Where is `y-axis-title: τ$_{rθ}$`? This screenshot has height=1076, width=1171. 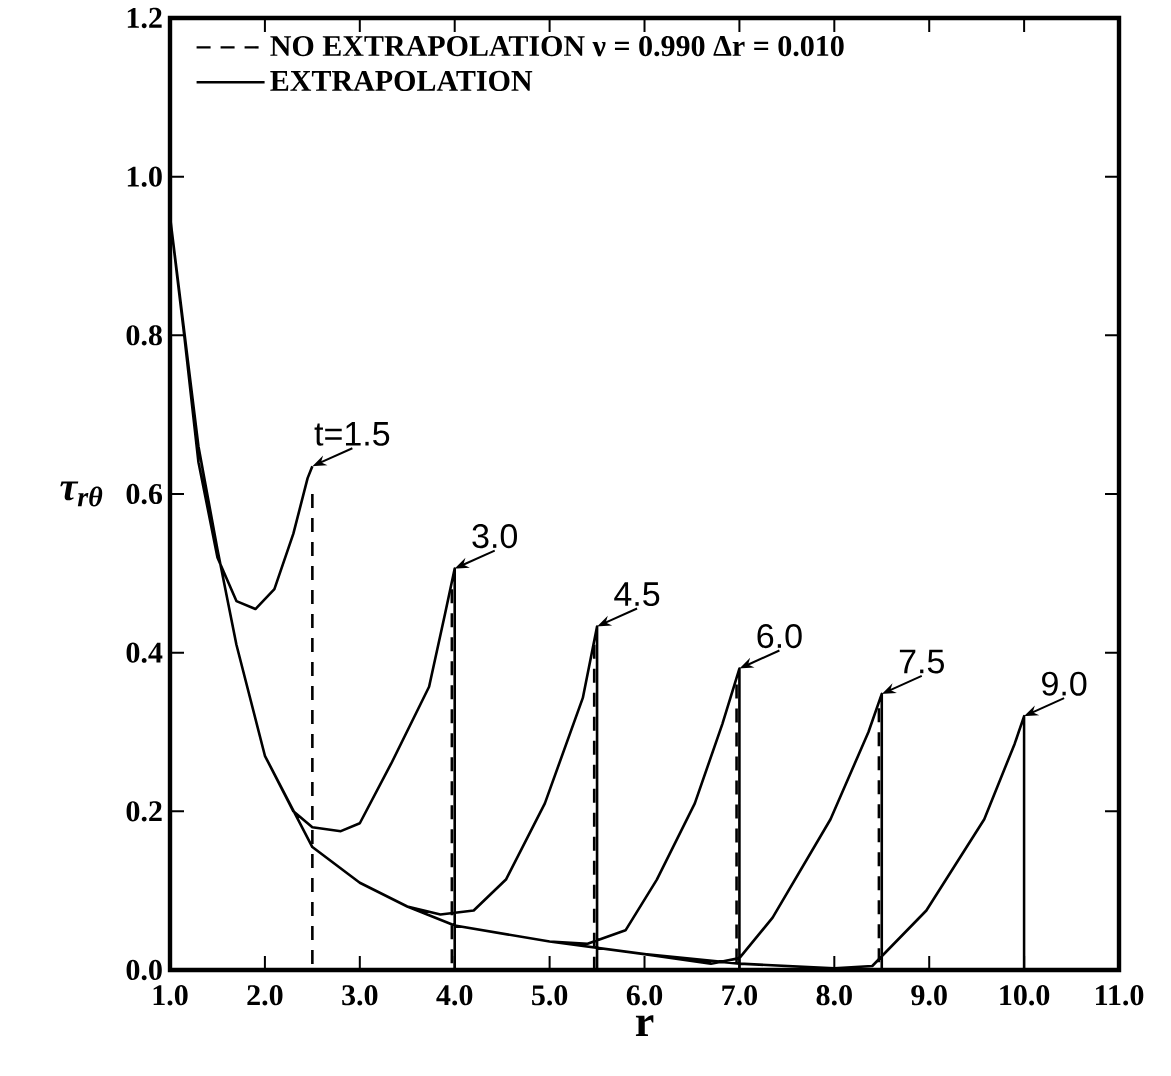 y-axis-title: τ$_{rθ}$ is located at coordinates (81, 494).